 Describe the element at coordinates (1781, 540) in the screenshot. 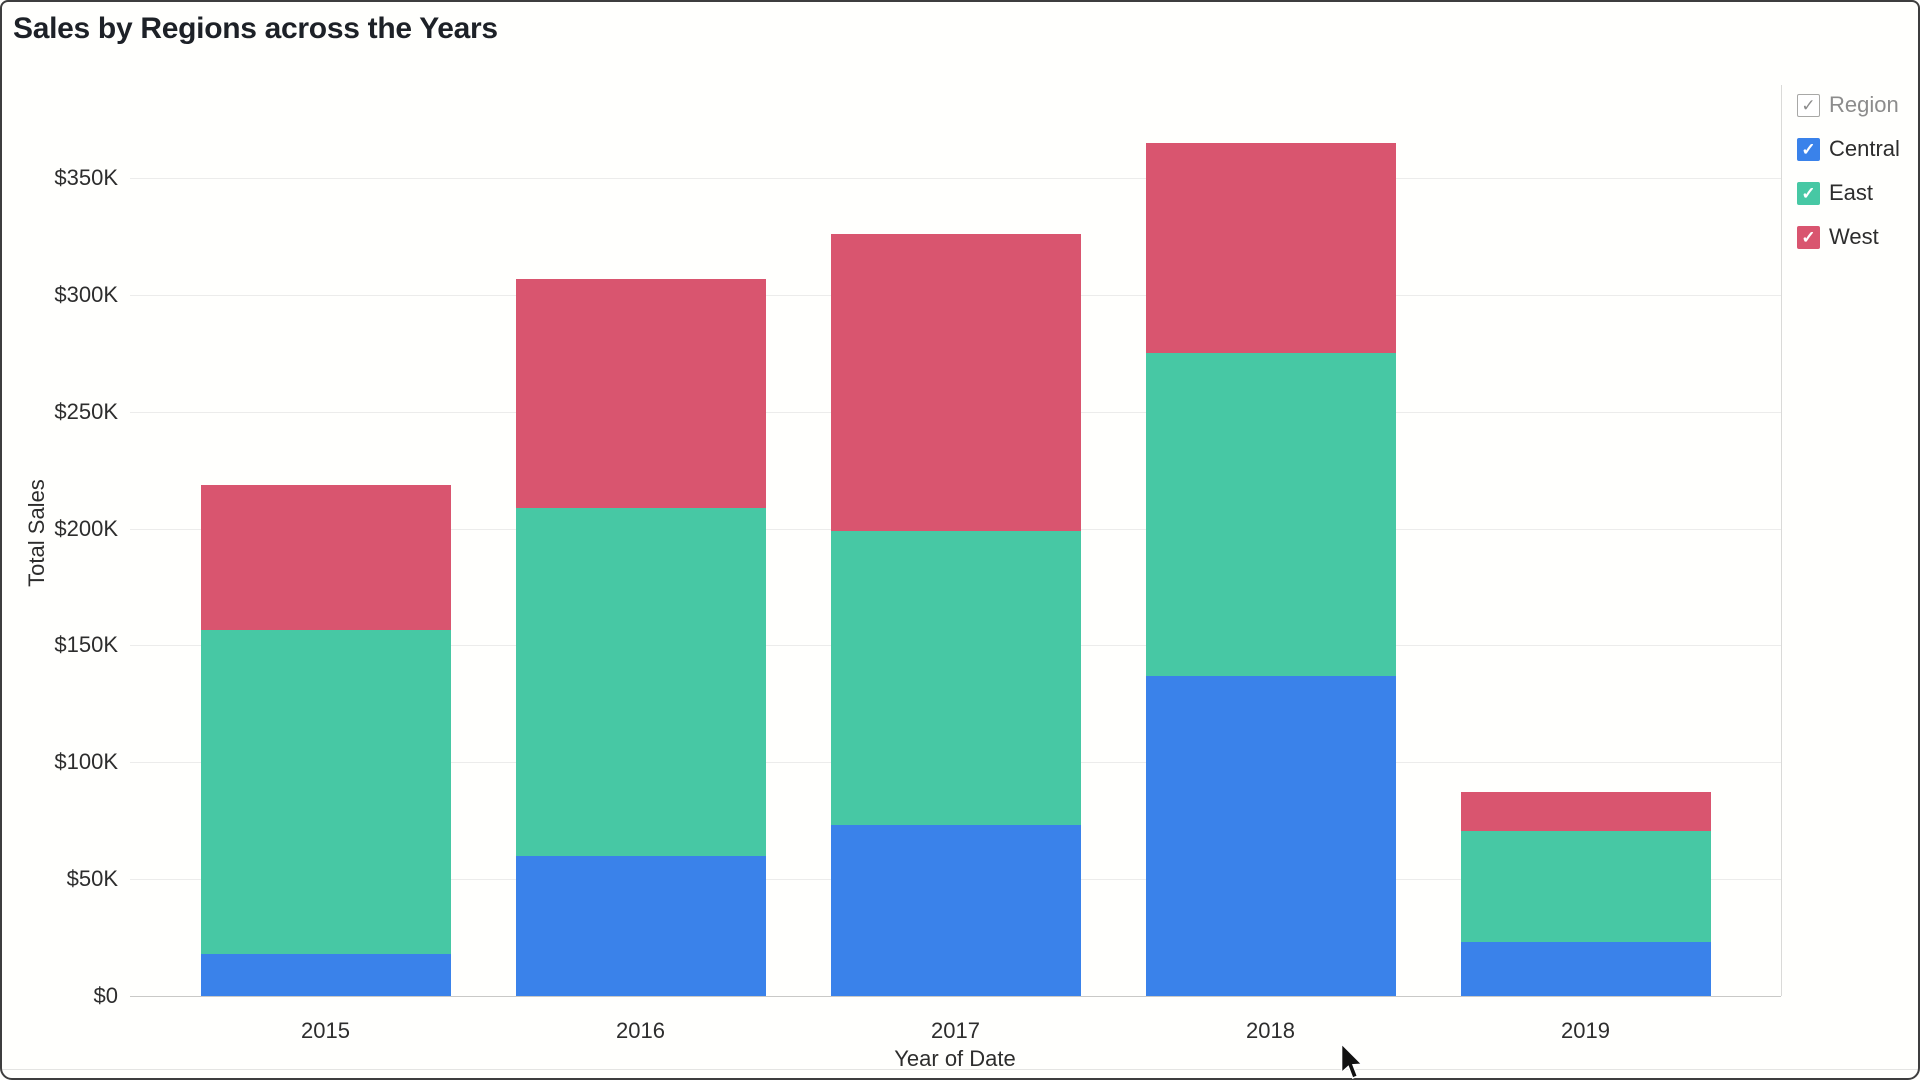

I see `plot-right-border` at that location.